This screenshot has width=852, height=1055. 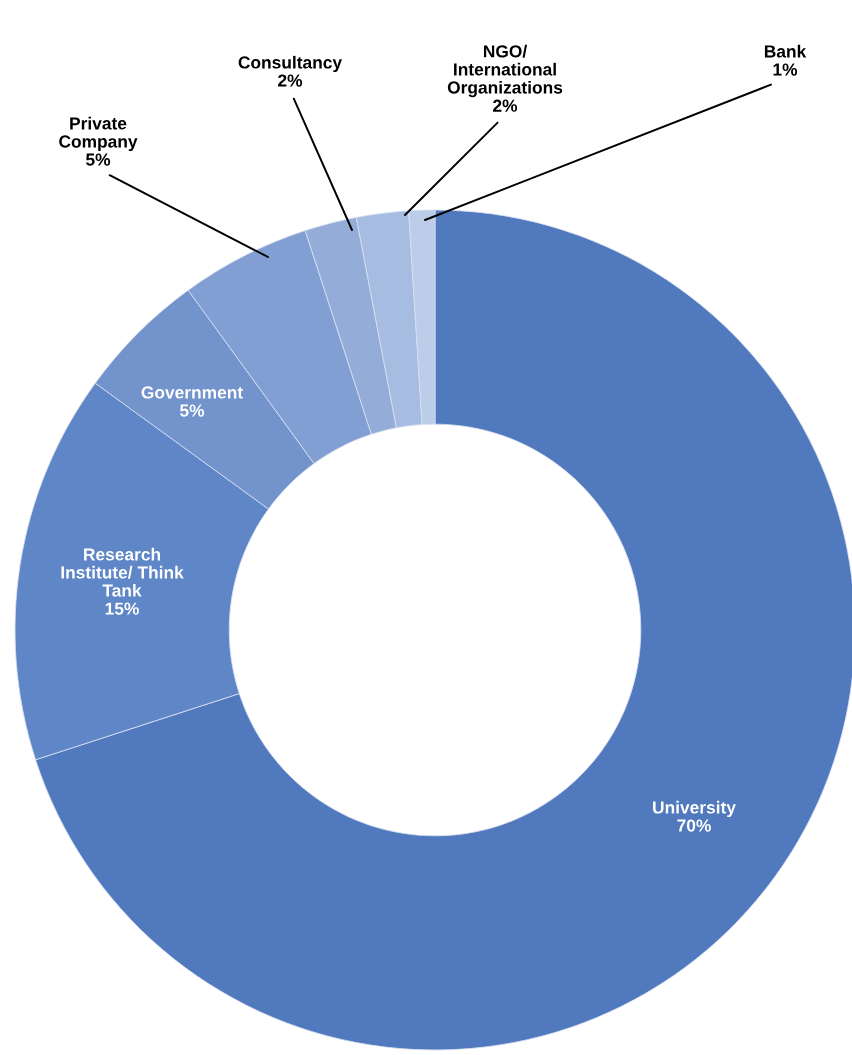 What do you see at coordinates (505, 71) in the screenshot?
I see `slice-label: NGO/ International Organizations` at bounding box center [505, 71].